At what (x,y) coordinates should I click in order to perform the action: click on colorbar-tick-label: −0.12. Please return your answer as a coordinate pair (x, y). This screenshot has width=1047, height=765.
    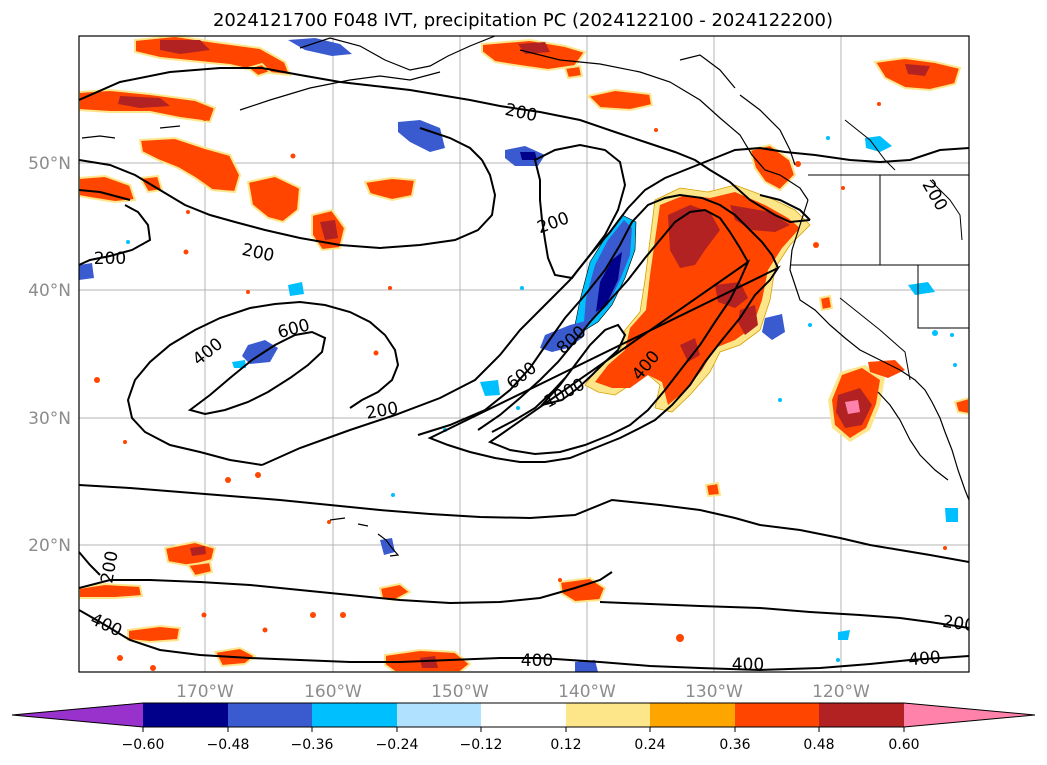
    Looking at the image, I should click on (481, 745).